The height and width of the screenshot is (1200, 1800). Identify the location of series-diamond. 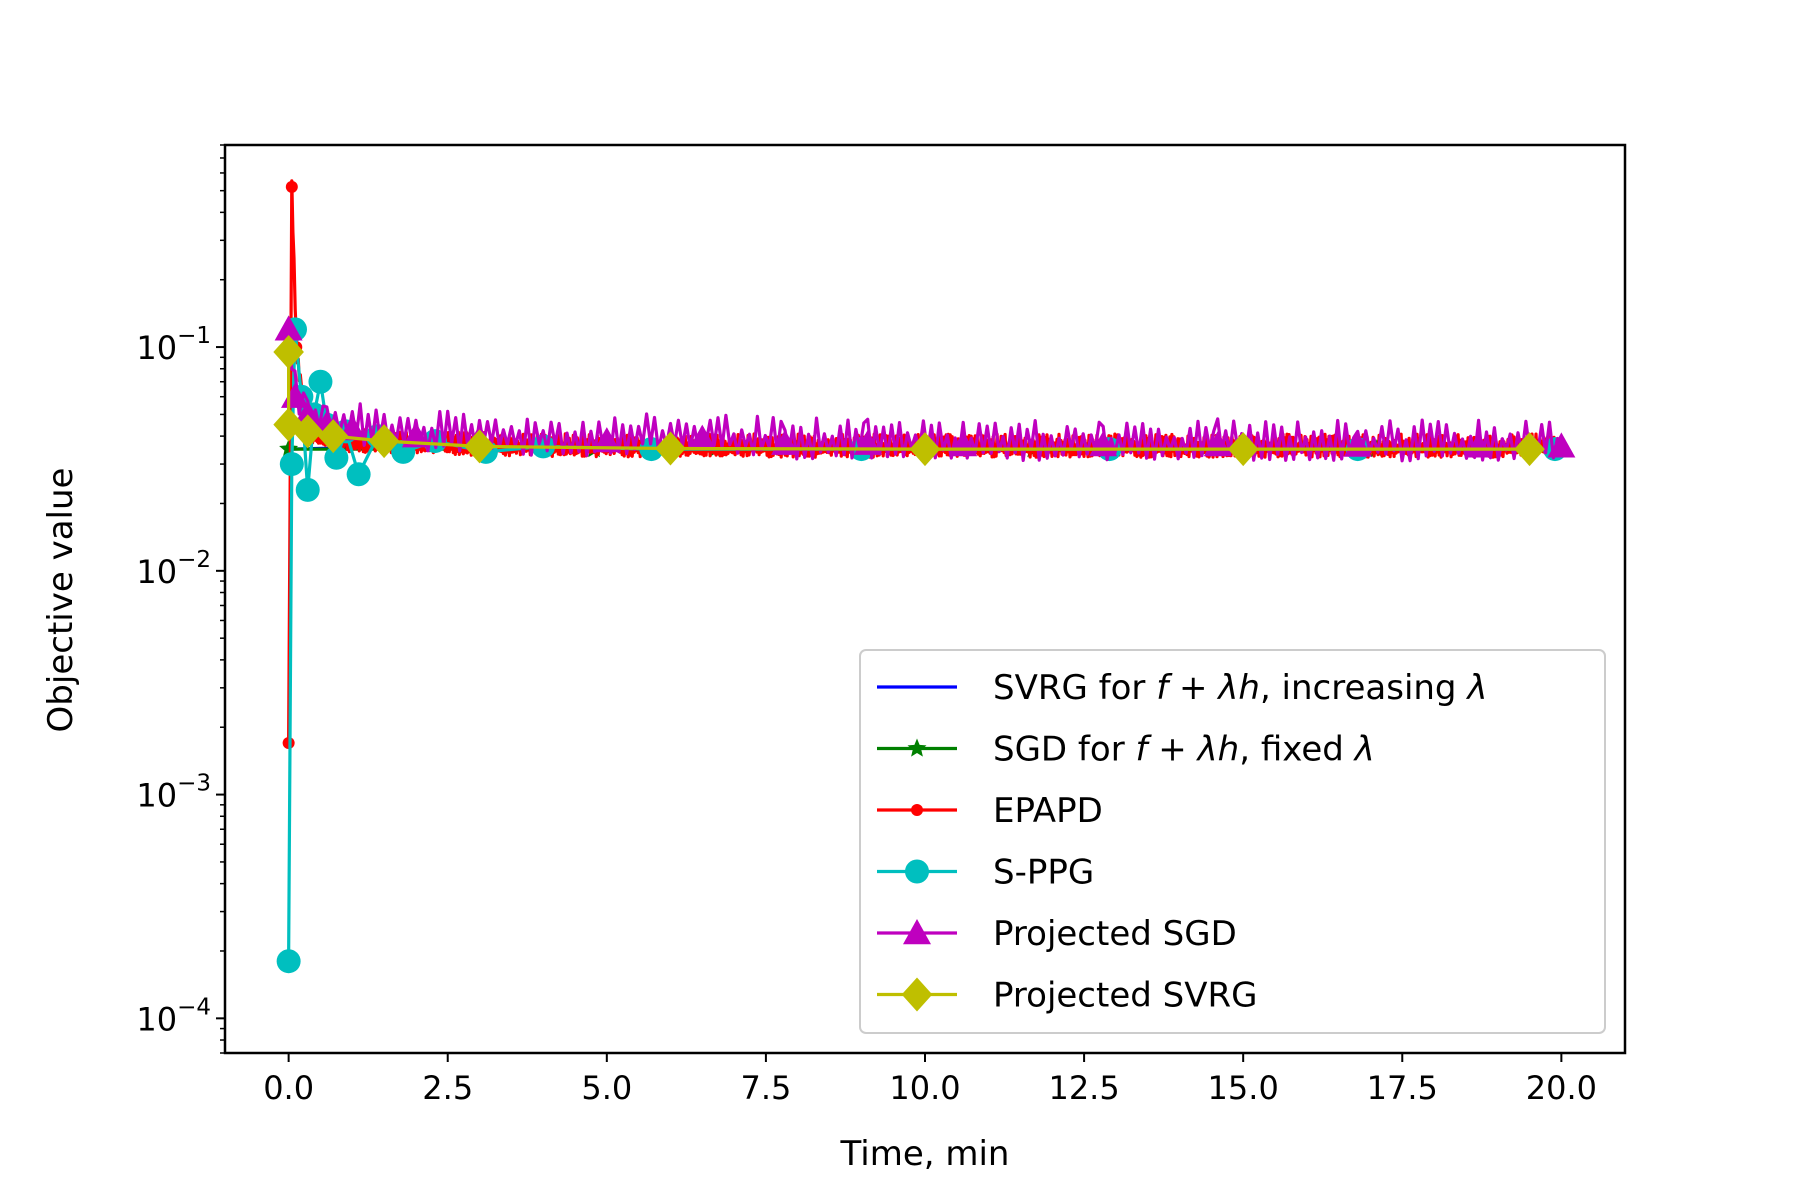
(909, 401).